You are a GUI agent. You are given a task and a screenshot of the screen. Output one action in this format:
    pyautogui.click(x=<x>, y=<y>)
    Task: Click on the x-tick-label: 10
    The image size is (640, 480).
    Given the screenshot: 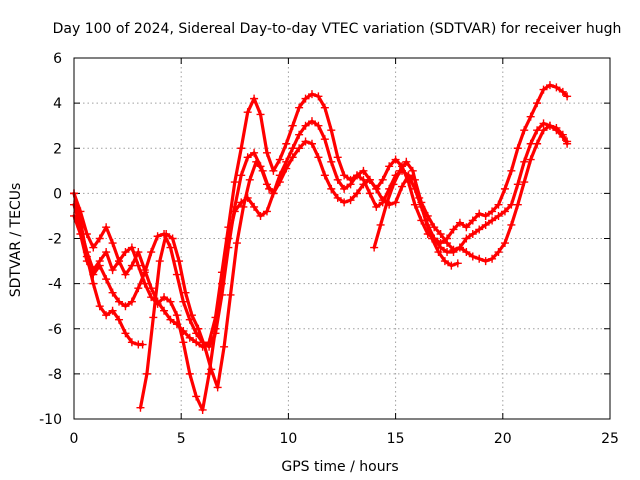 What is the action you would take?
    pyautogui.click(x=288, y=439)
    